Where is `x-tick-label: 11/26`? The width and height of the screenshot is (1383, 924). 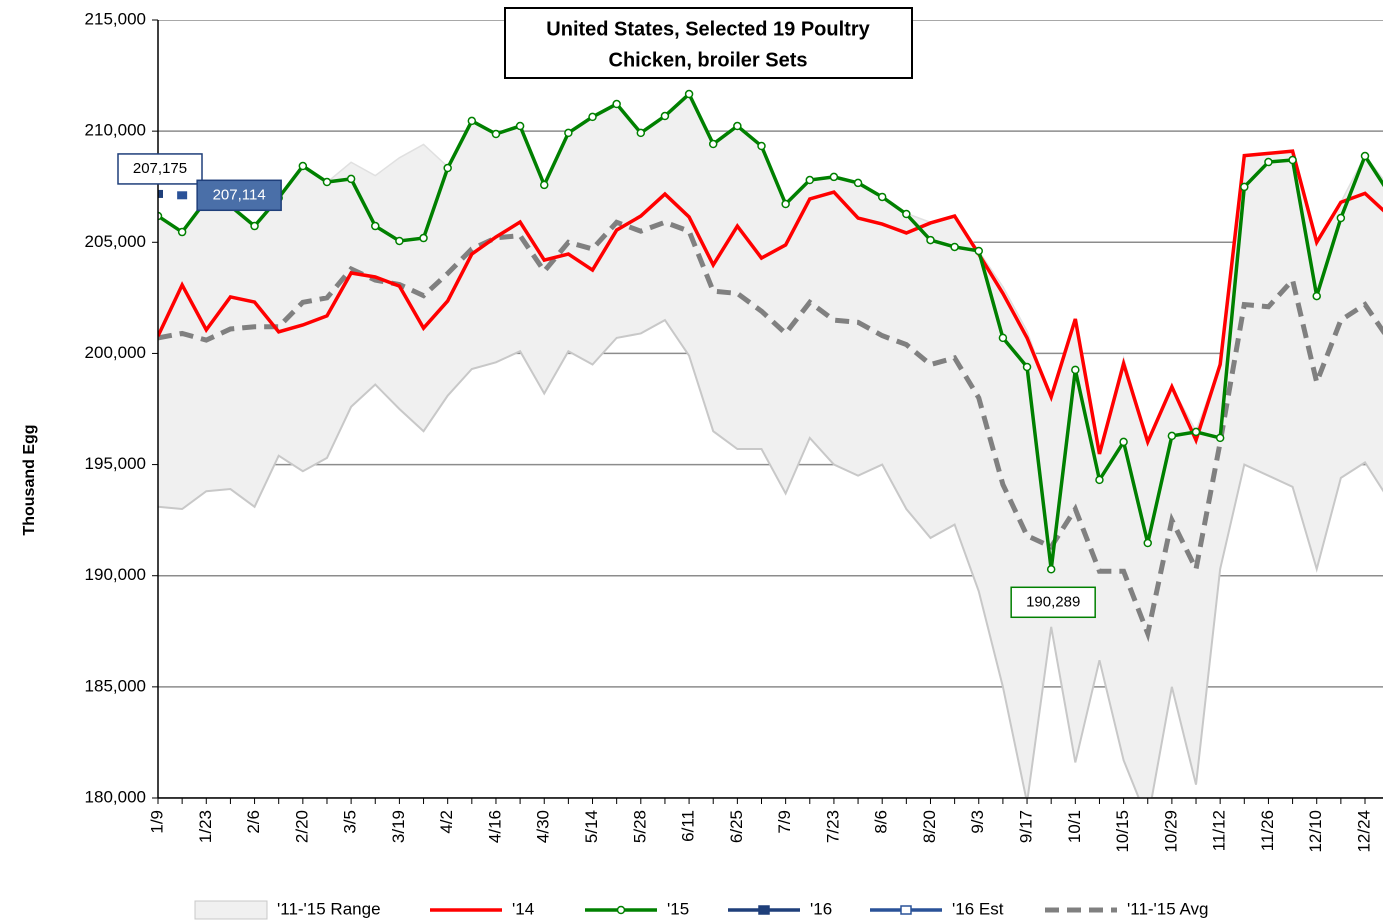 x-tick-label: 11/26 is located at coordinates (1267, 830).